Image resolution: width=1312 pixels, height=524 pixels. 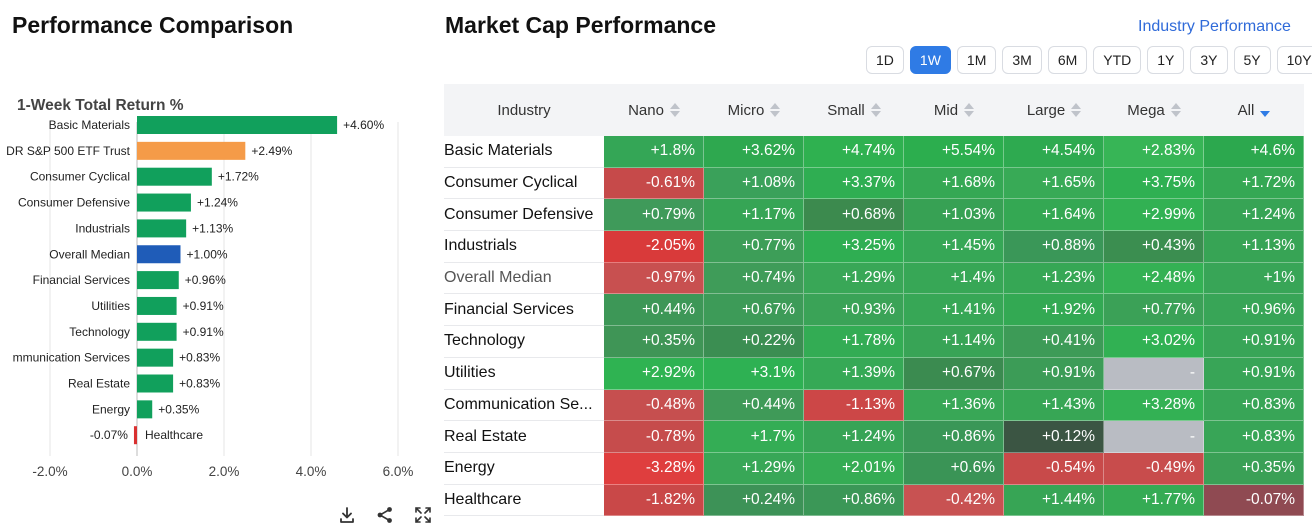 What do you see at coordinates (1254, 405) in the screenshot?
I see `performance-cell: +0.83%` at bounding box center [1254, 405].